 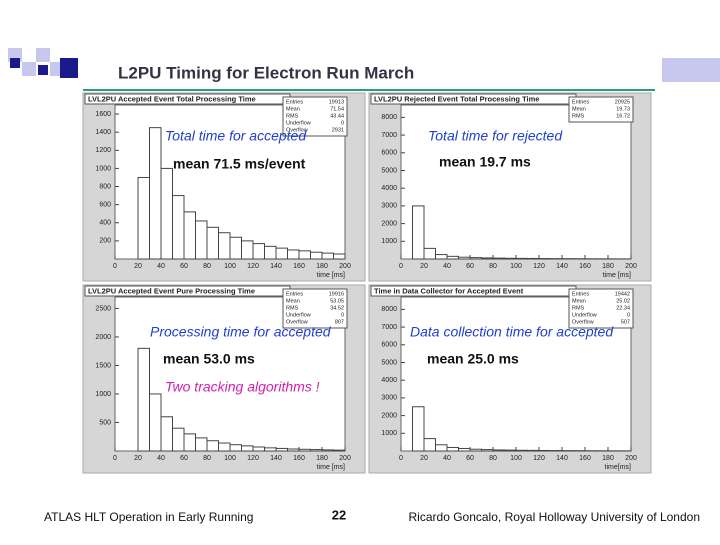 I want to click on slide-title: L2PU Timing for Electron Run March, so click(x=266, y=72).